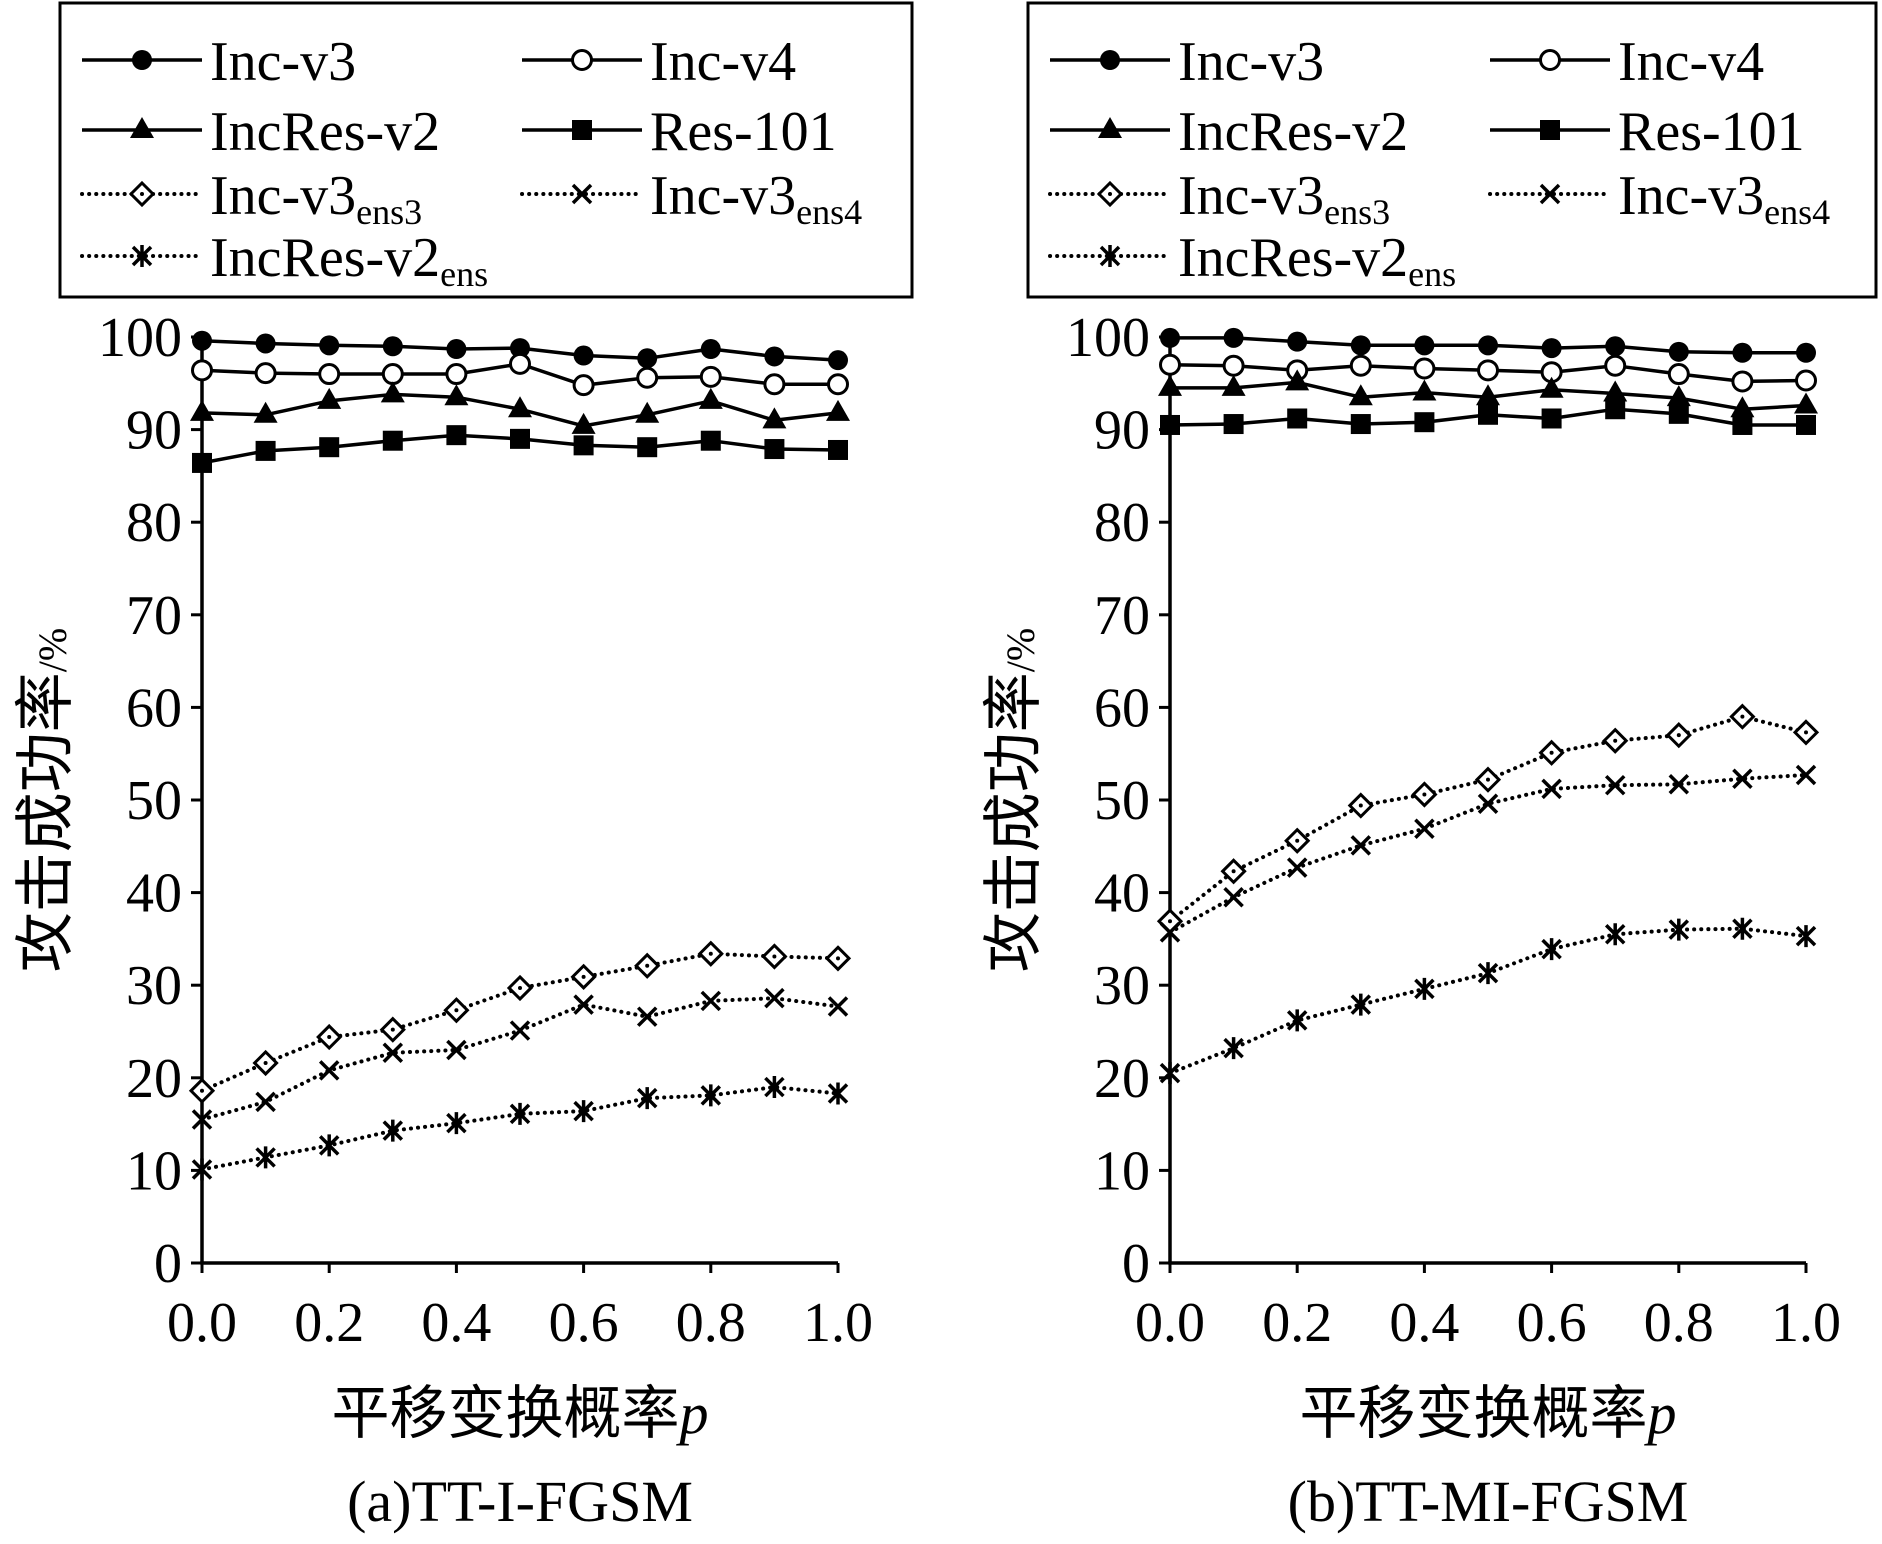 Image resolution: width=1882 pixels, height=1544 pixels. What do you see at coordinates (1122, 1171) in the screenshot?
I see `y-tick-label: 10` at bounding box center [1122, 1171].